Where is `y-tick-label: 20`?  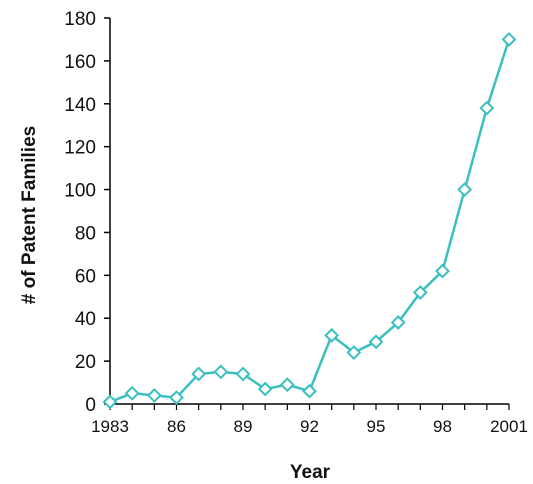 y-tick-label: 20 is located at coordinates (85, 362).